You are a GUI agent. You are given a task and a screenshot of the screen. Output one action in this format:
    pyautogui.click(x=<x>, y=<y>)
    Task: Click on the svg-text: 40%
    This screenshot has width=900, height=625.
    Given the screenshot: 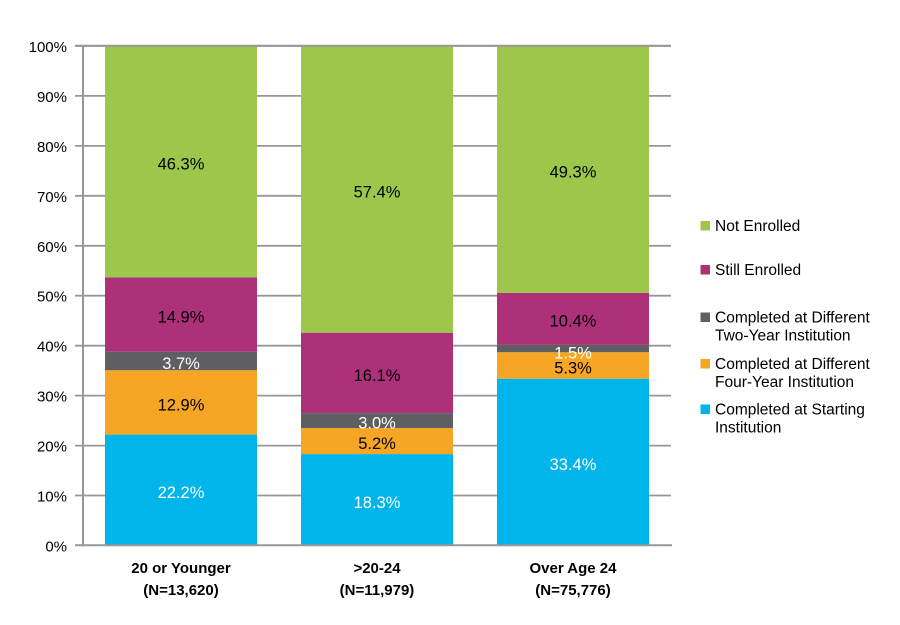 What is the action you would take?
    pyautogui.click(x=52, y=347)
    